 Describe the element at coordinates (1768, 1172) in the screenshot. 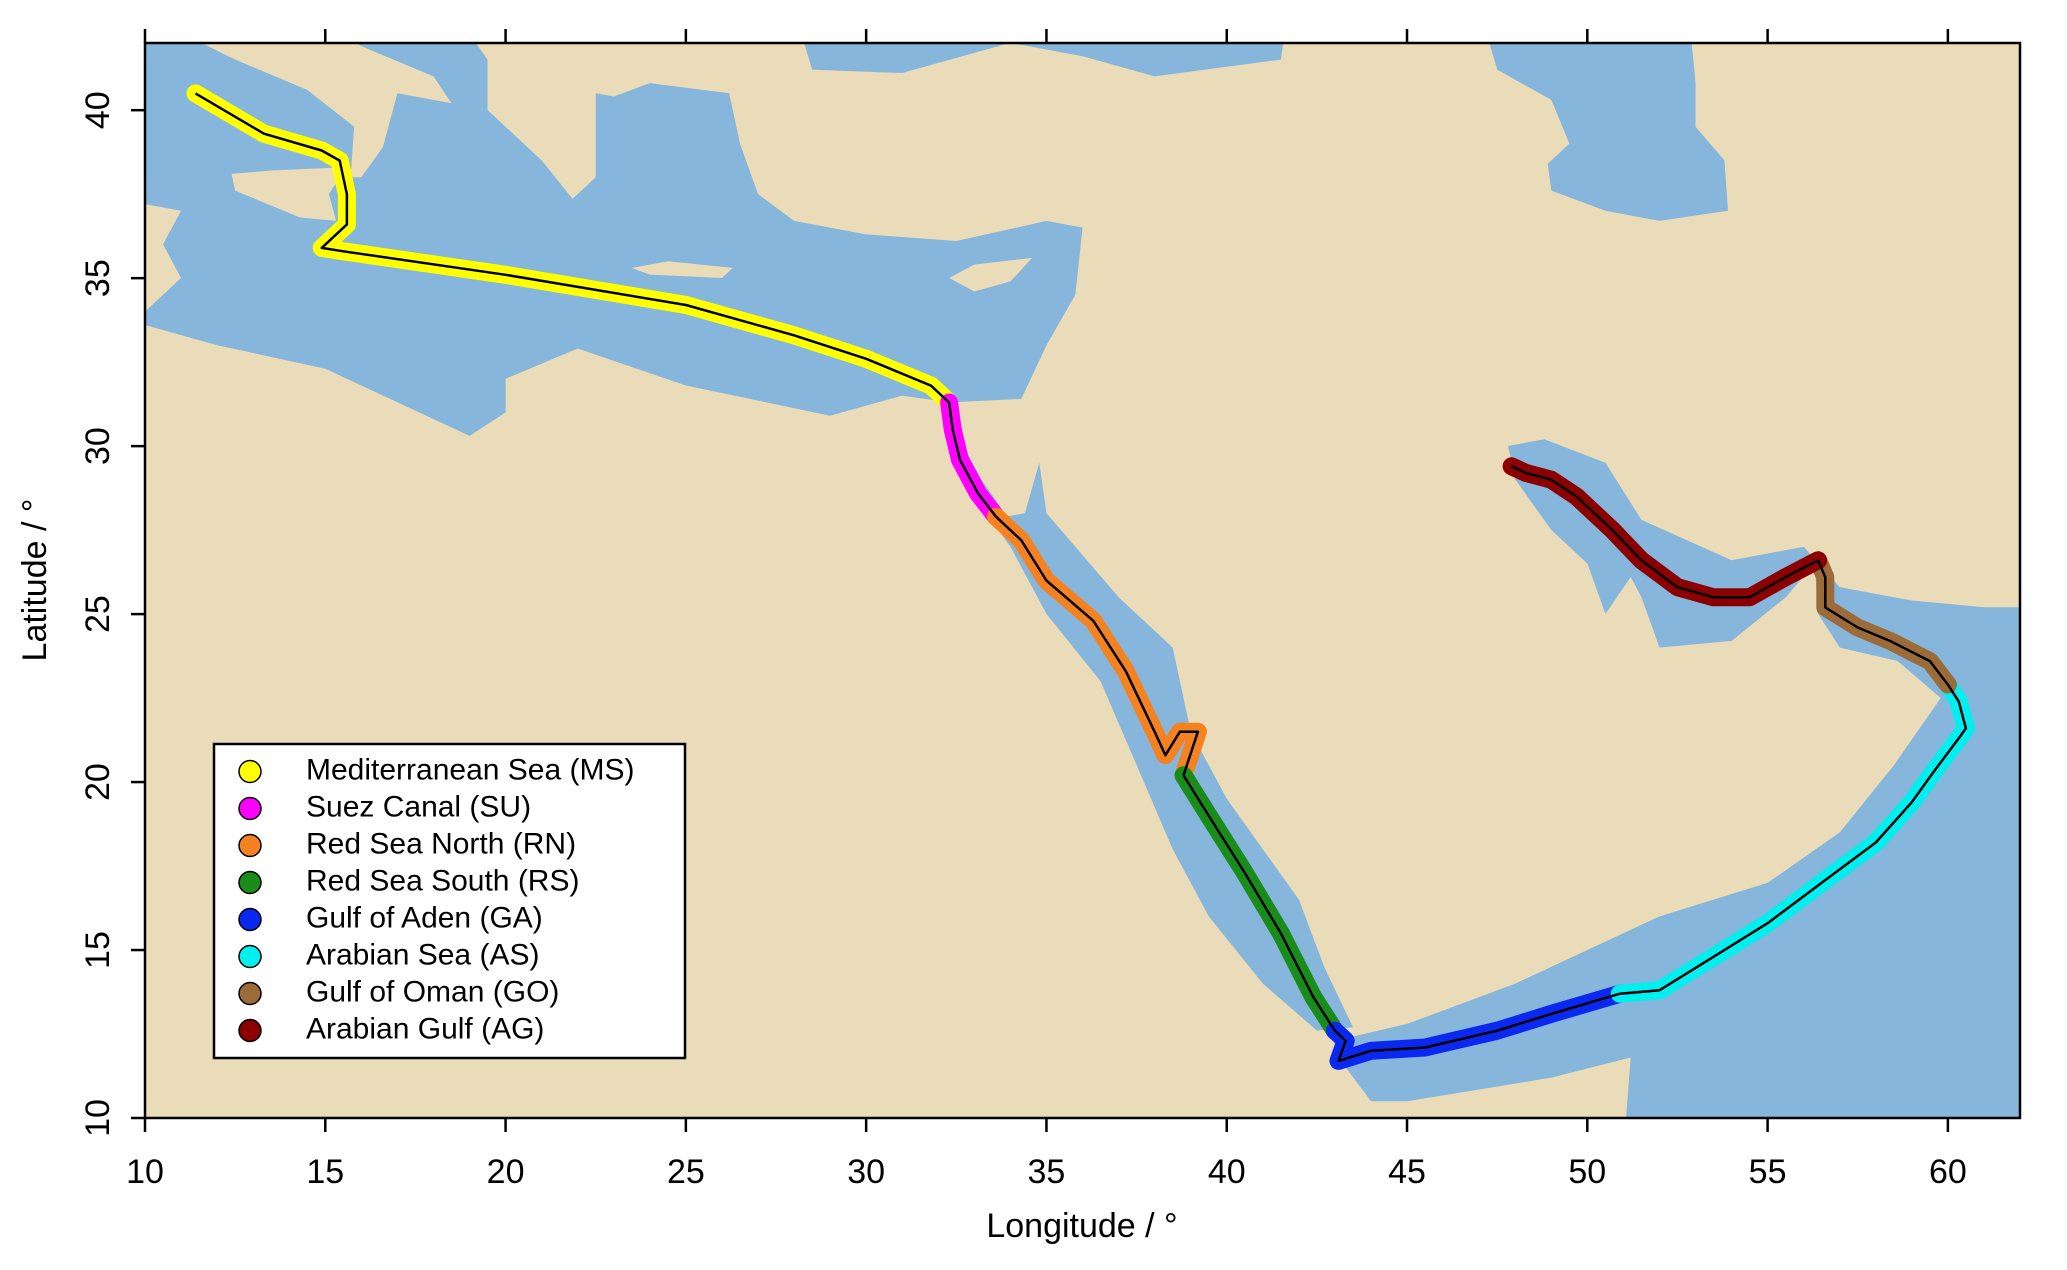

I see `x-tick-label: 55` at that location.